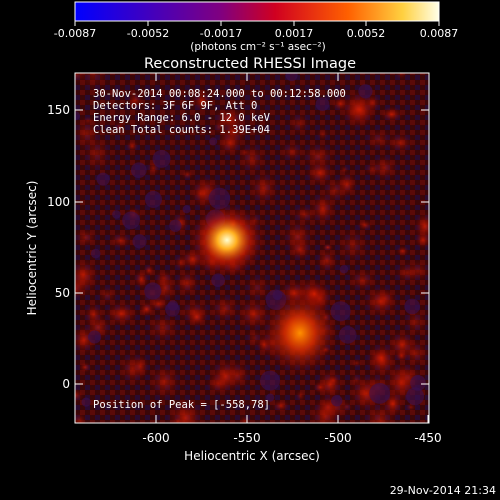 This screenshot has width=500, height=500. I want to click on colorbar-tick-label: -0.0087, so click(75, 33).